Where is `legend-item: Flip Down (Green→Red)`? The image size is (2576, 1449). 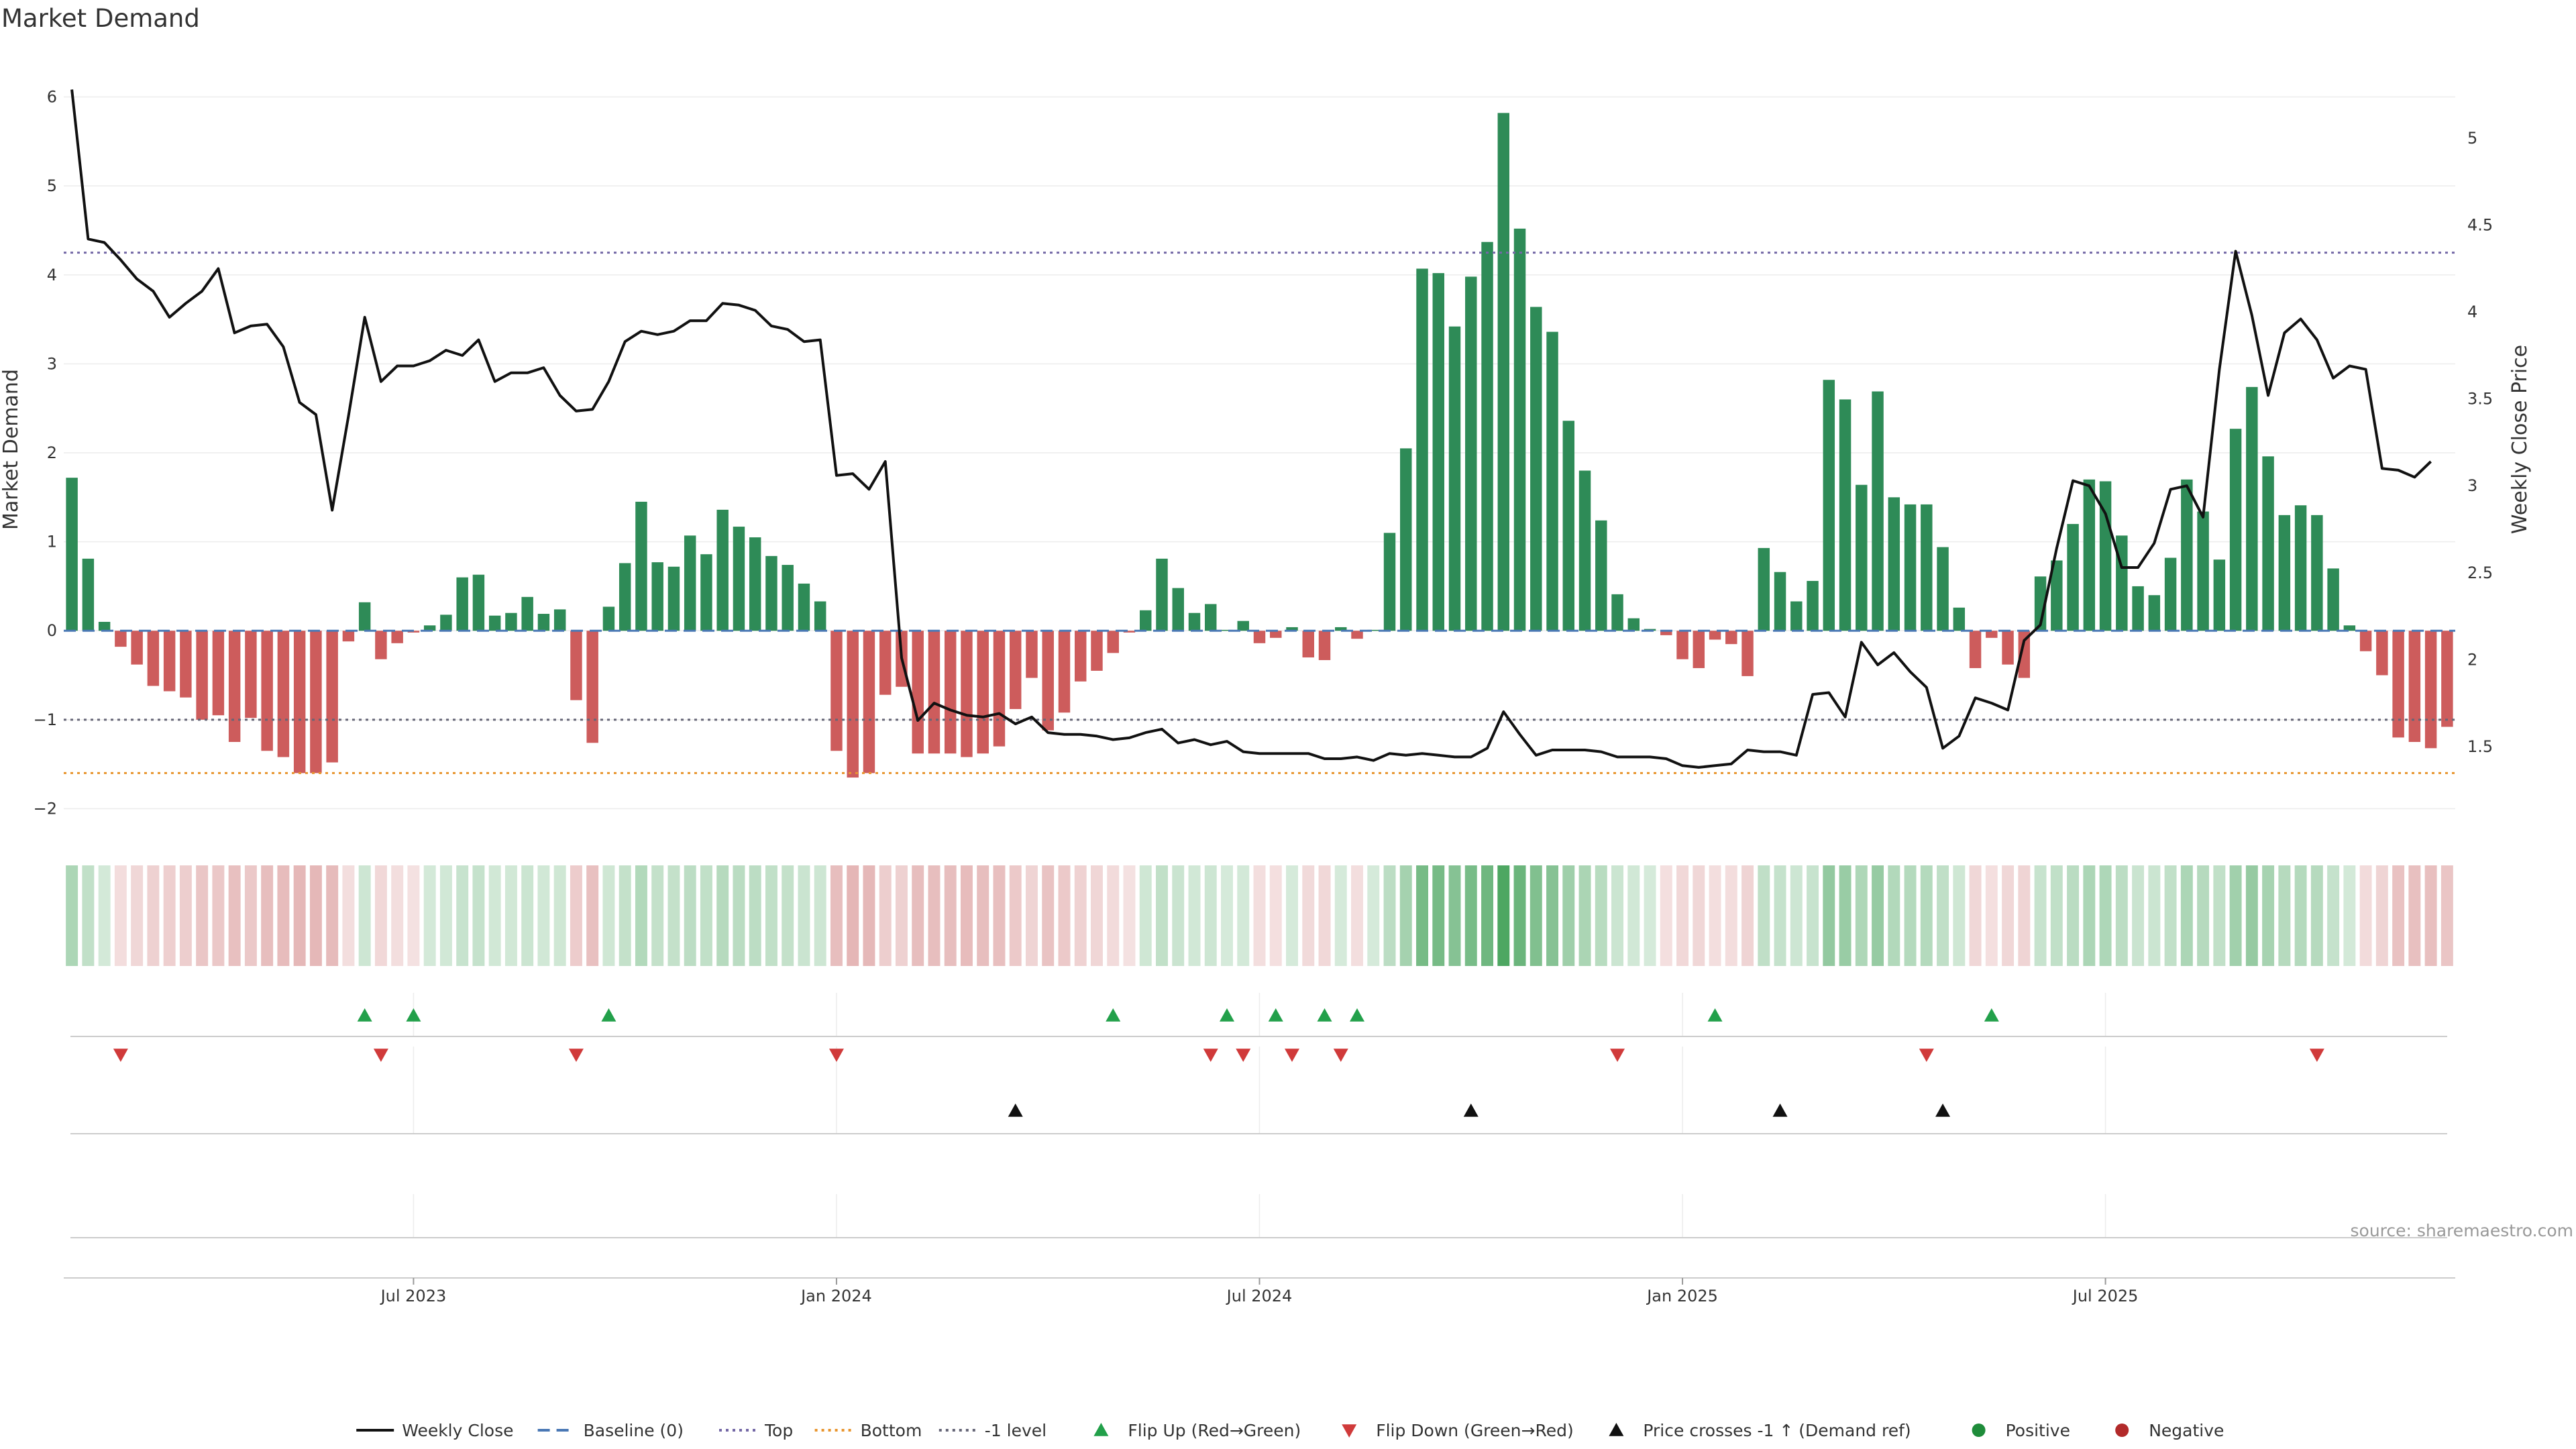 legend-item: Flip Down (Green→Red) is located at coordinates (1458, 1430).